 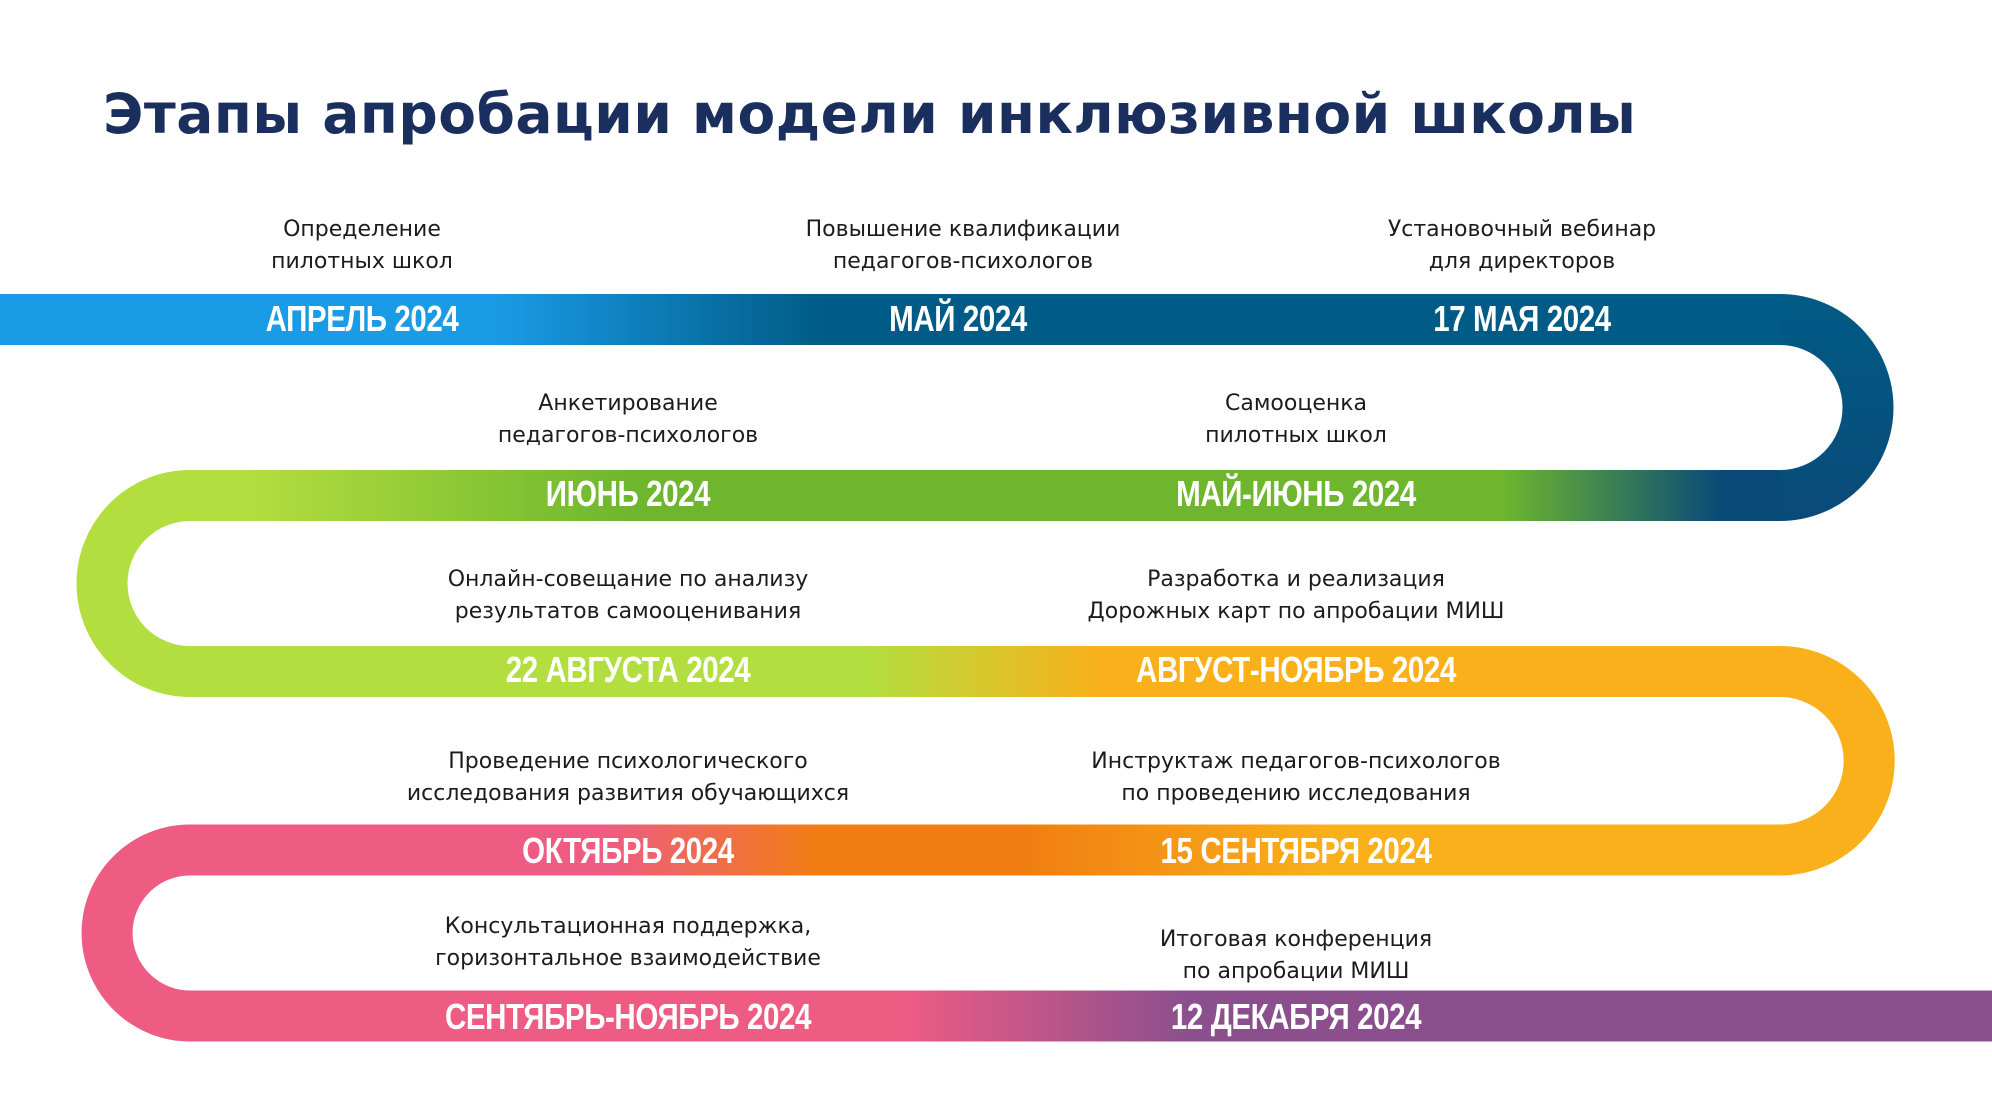 What do you see at coordinates (362, 245) in the screenshot?
I see `stage-1-description: Определение пилотных школ` at bounding box center [362, 245].